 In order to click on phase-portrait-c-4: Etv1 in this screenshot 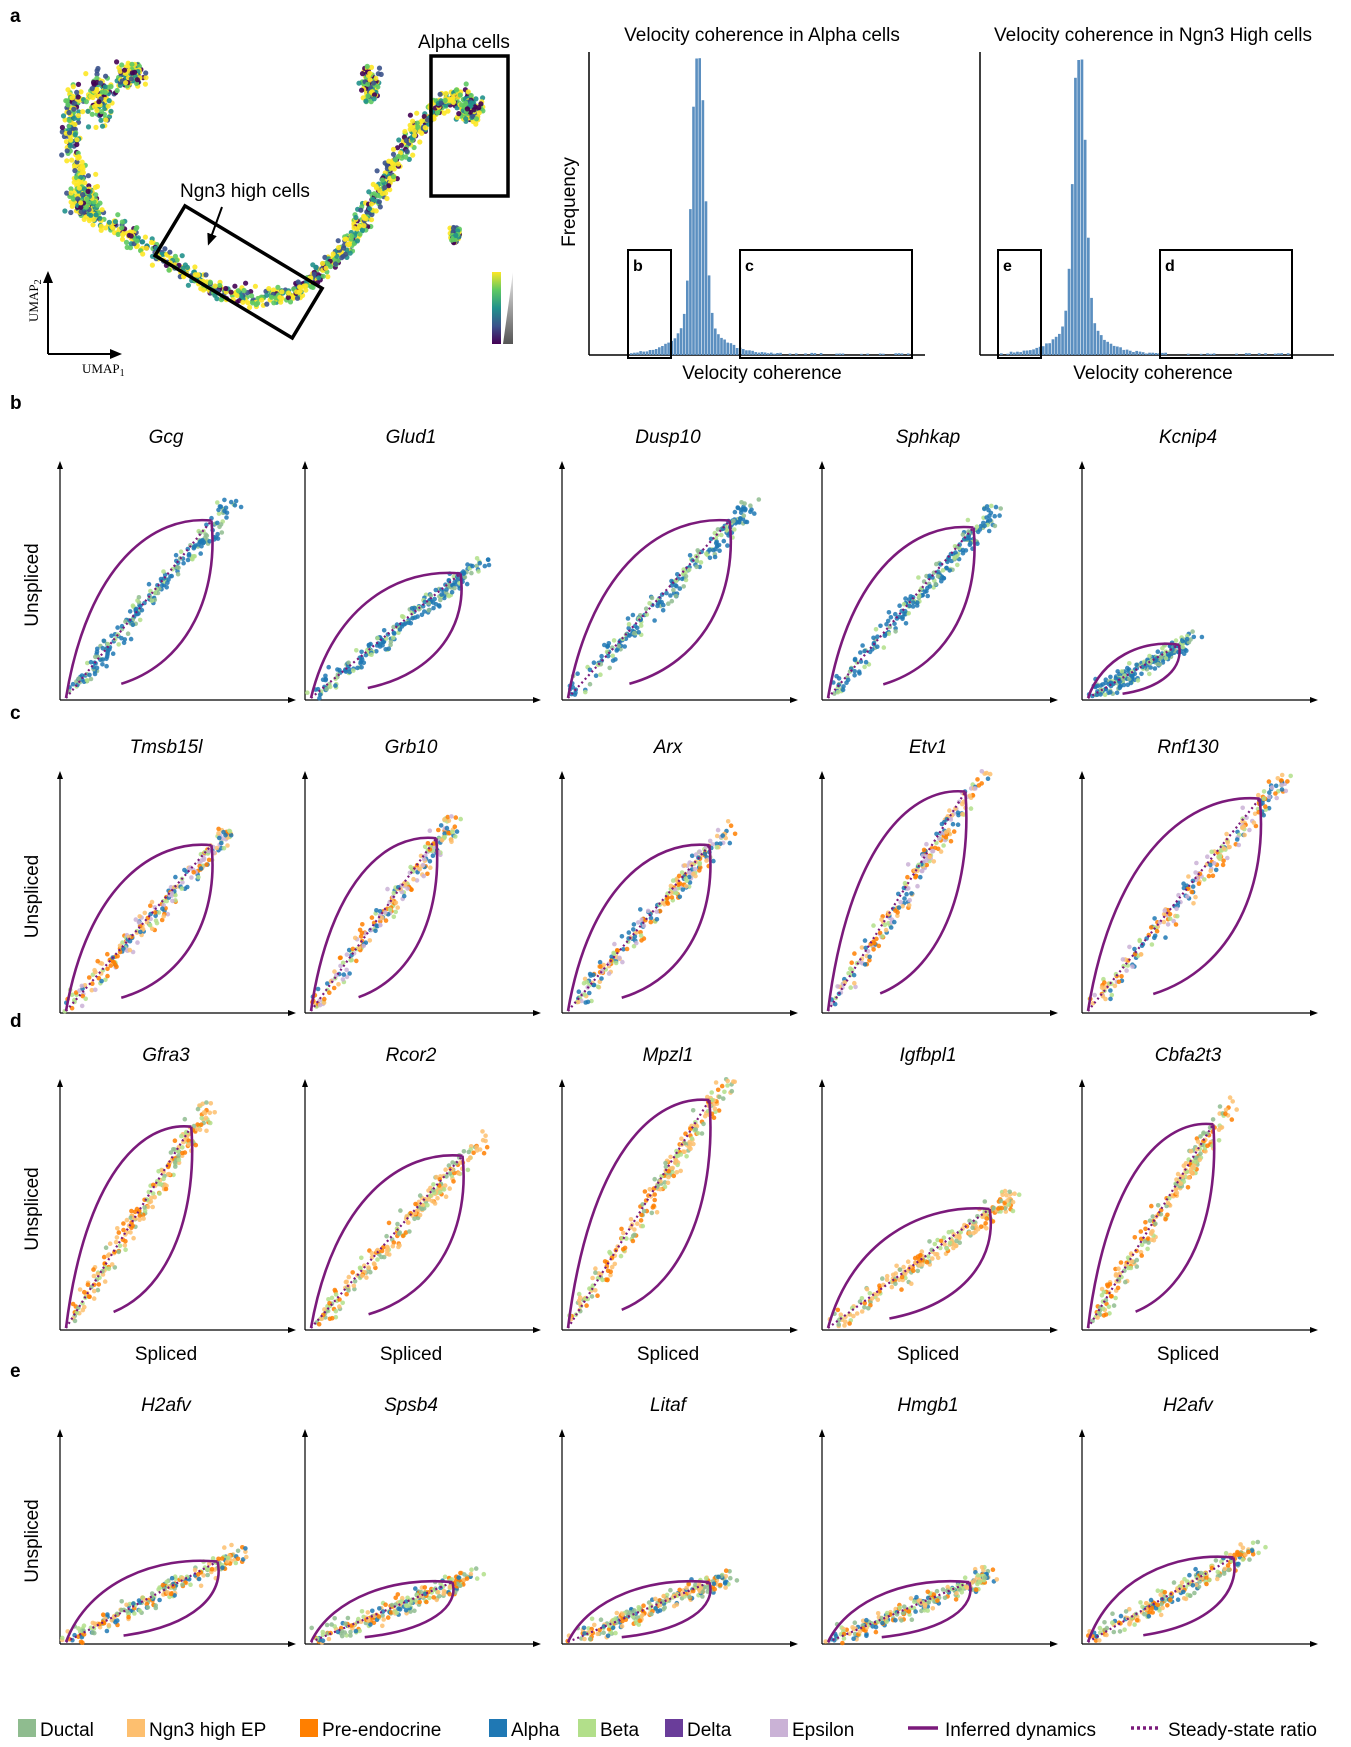, I will do `click(938, 876)`.